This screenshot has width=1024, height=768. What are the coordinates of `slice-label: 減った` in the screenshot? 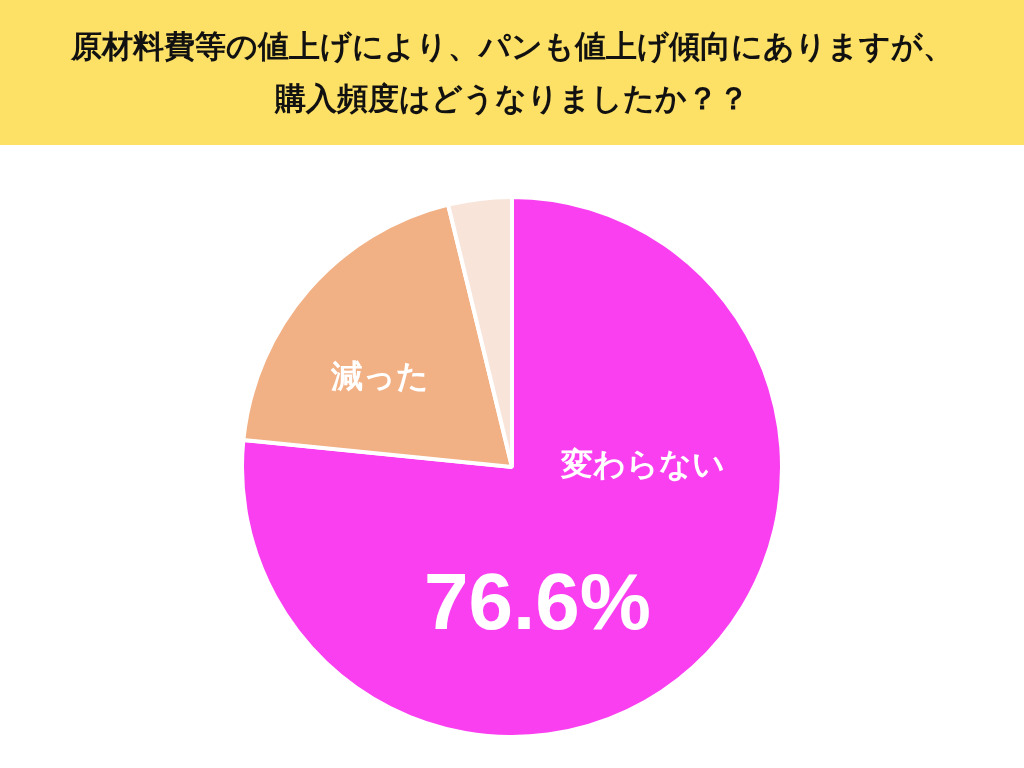 It's located at (380, 375).